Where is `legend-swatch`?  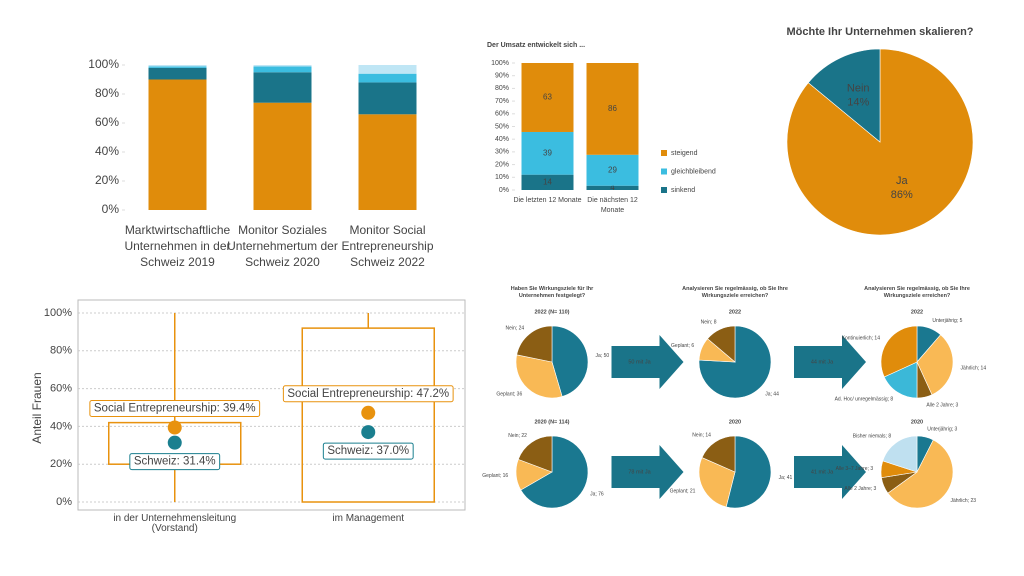 legend-swatch is located at coordinates (664, 153).